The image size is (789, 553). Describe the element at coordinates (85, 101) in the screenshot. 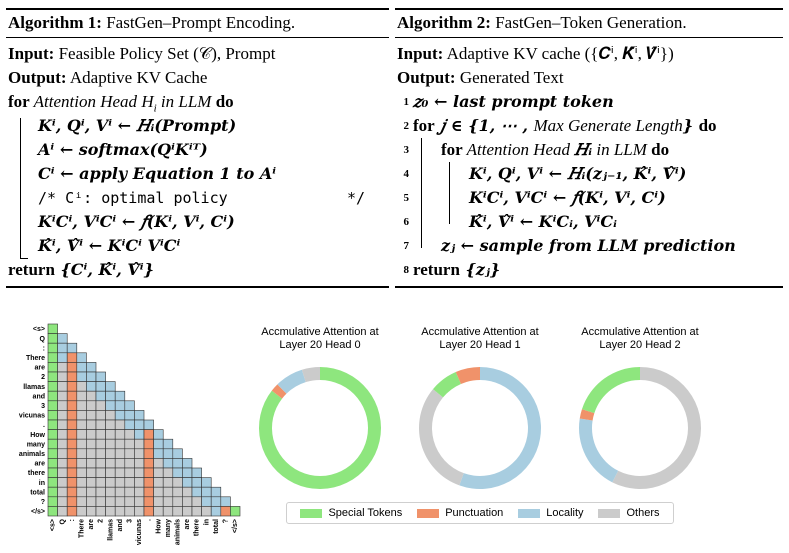

I see `for-text: Attention Head` at that location.